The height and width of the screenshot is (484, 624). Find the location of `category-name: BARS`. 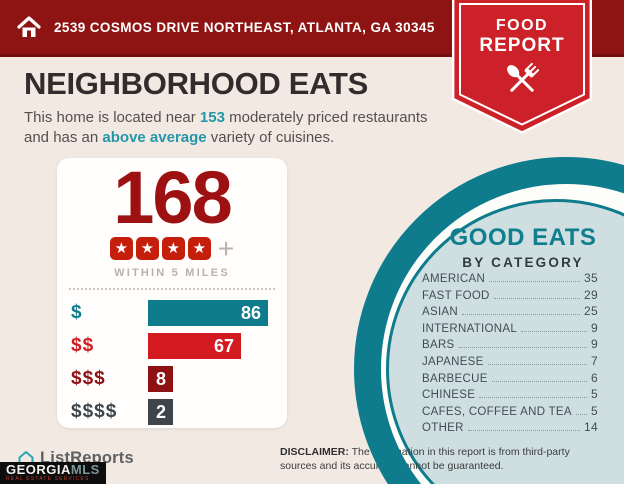

category-name: BARS is located at coordinates (438, 345).